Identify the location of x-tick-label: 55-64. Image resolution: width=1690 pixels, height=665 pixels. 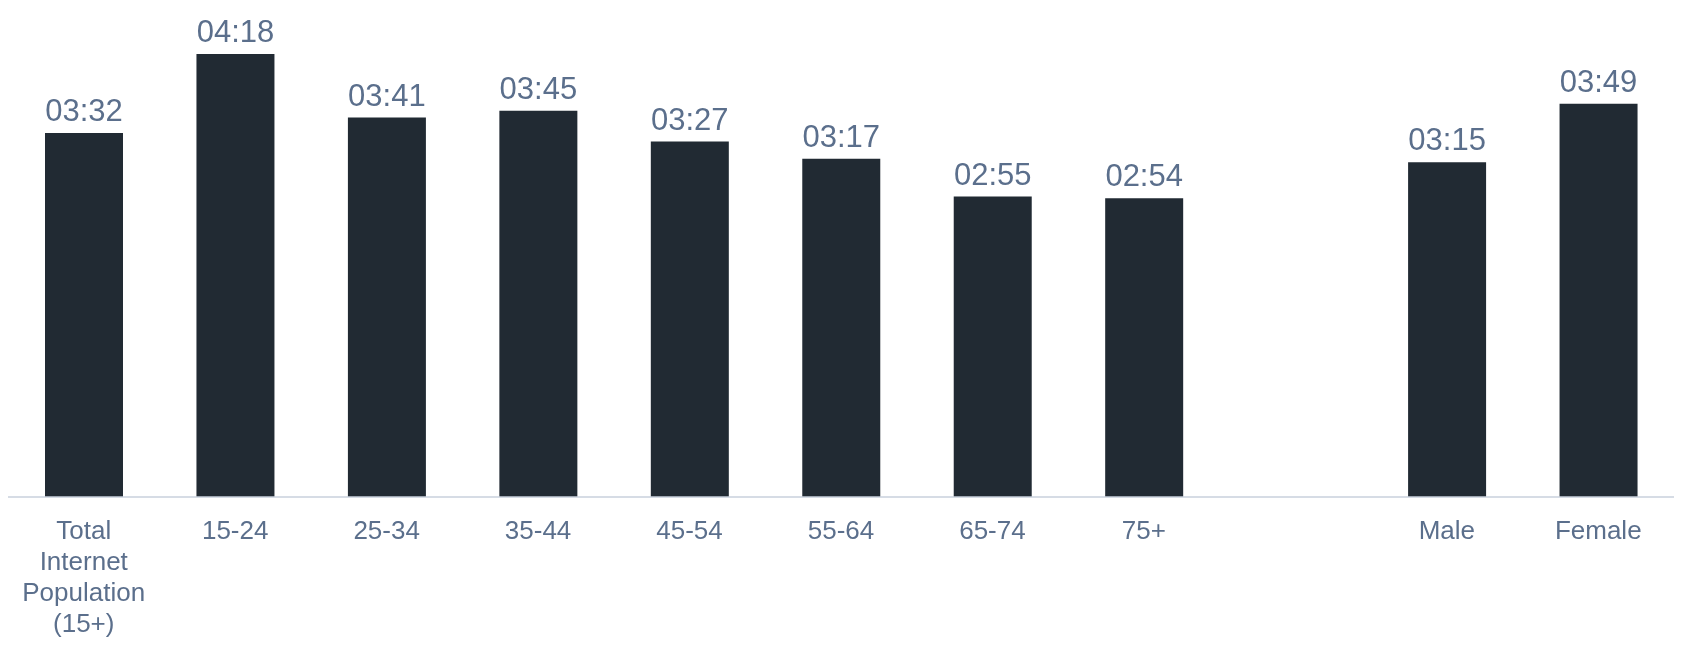
(841, 530).